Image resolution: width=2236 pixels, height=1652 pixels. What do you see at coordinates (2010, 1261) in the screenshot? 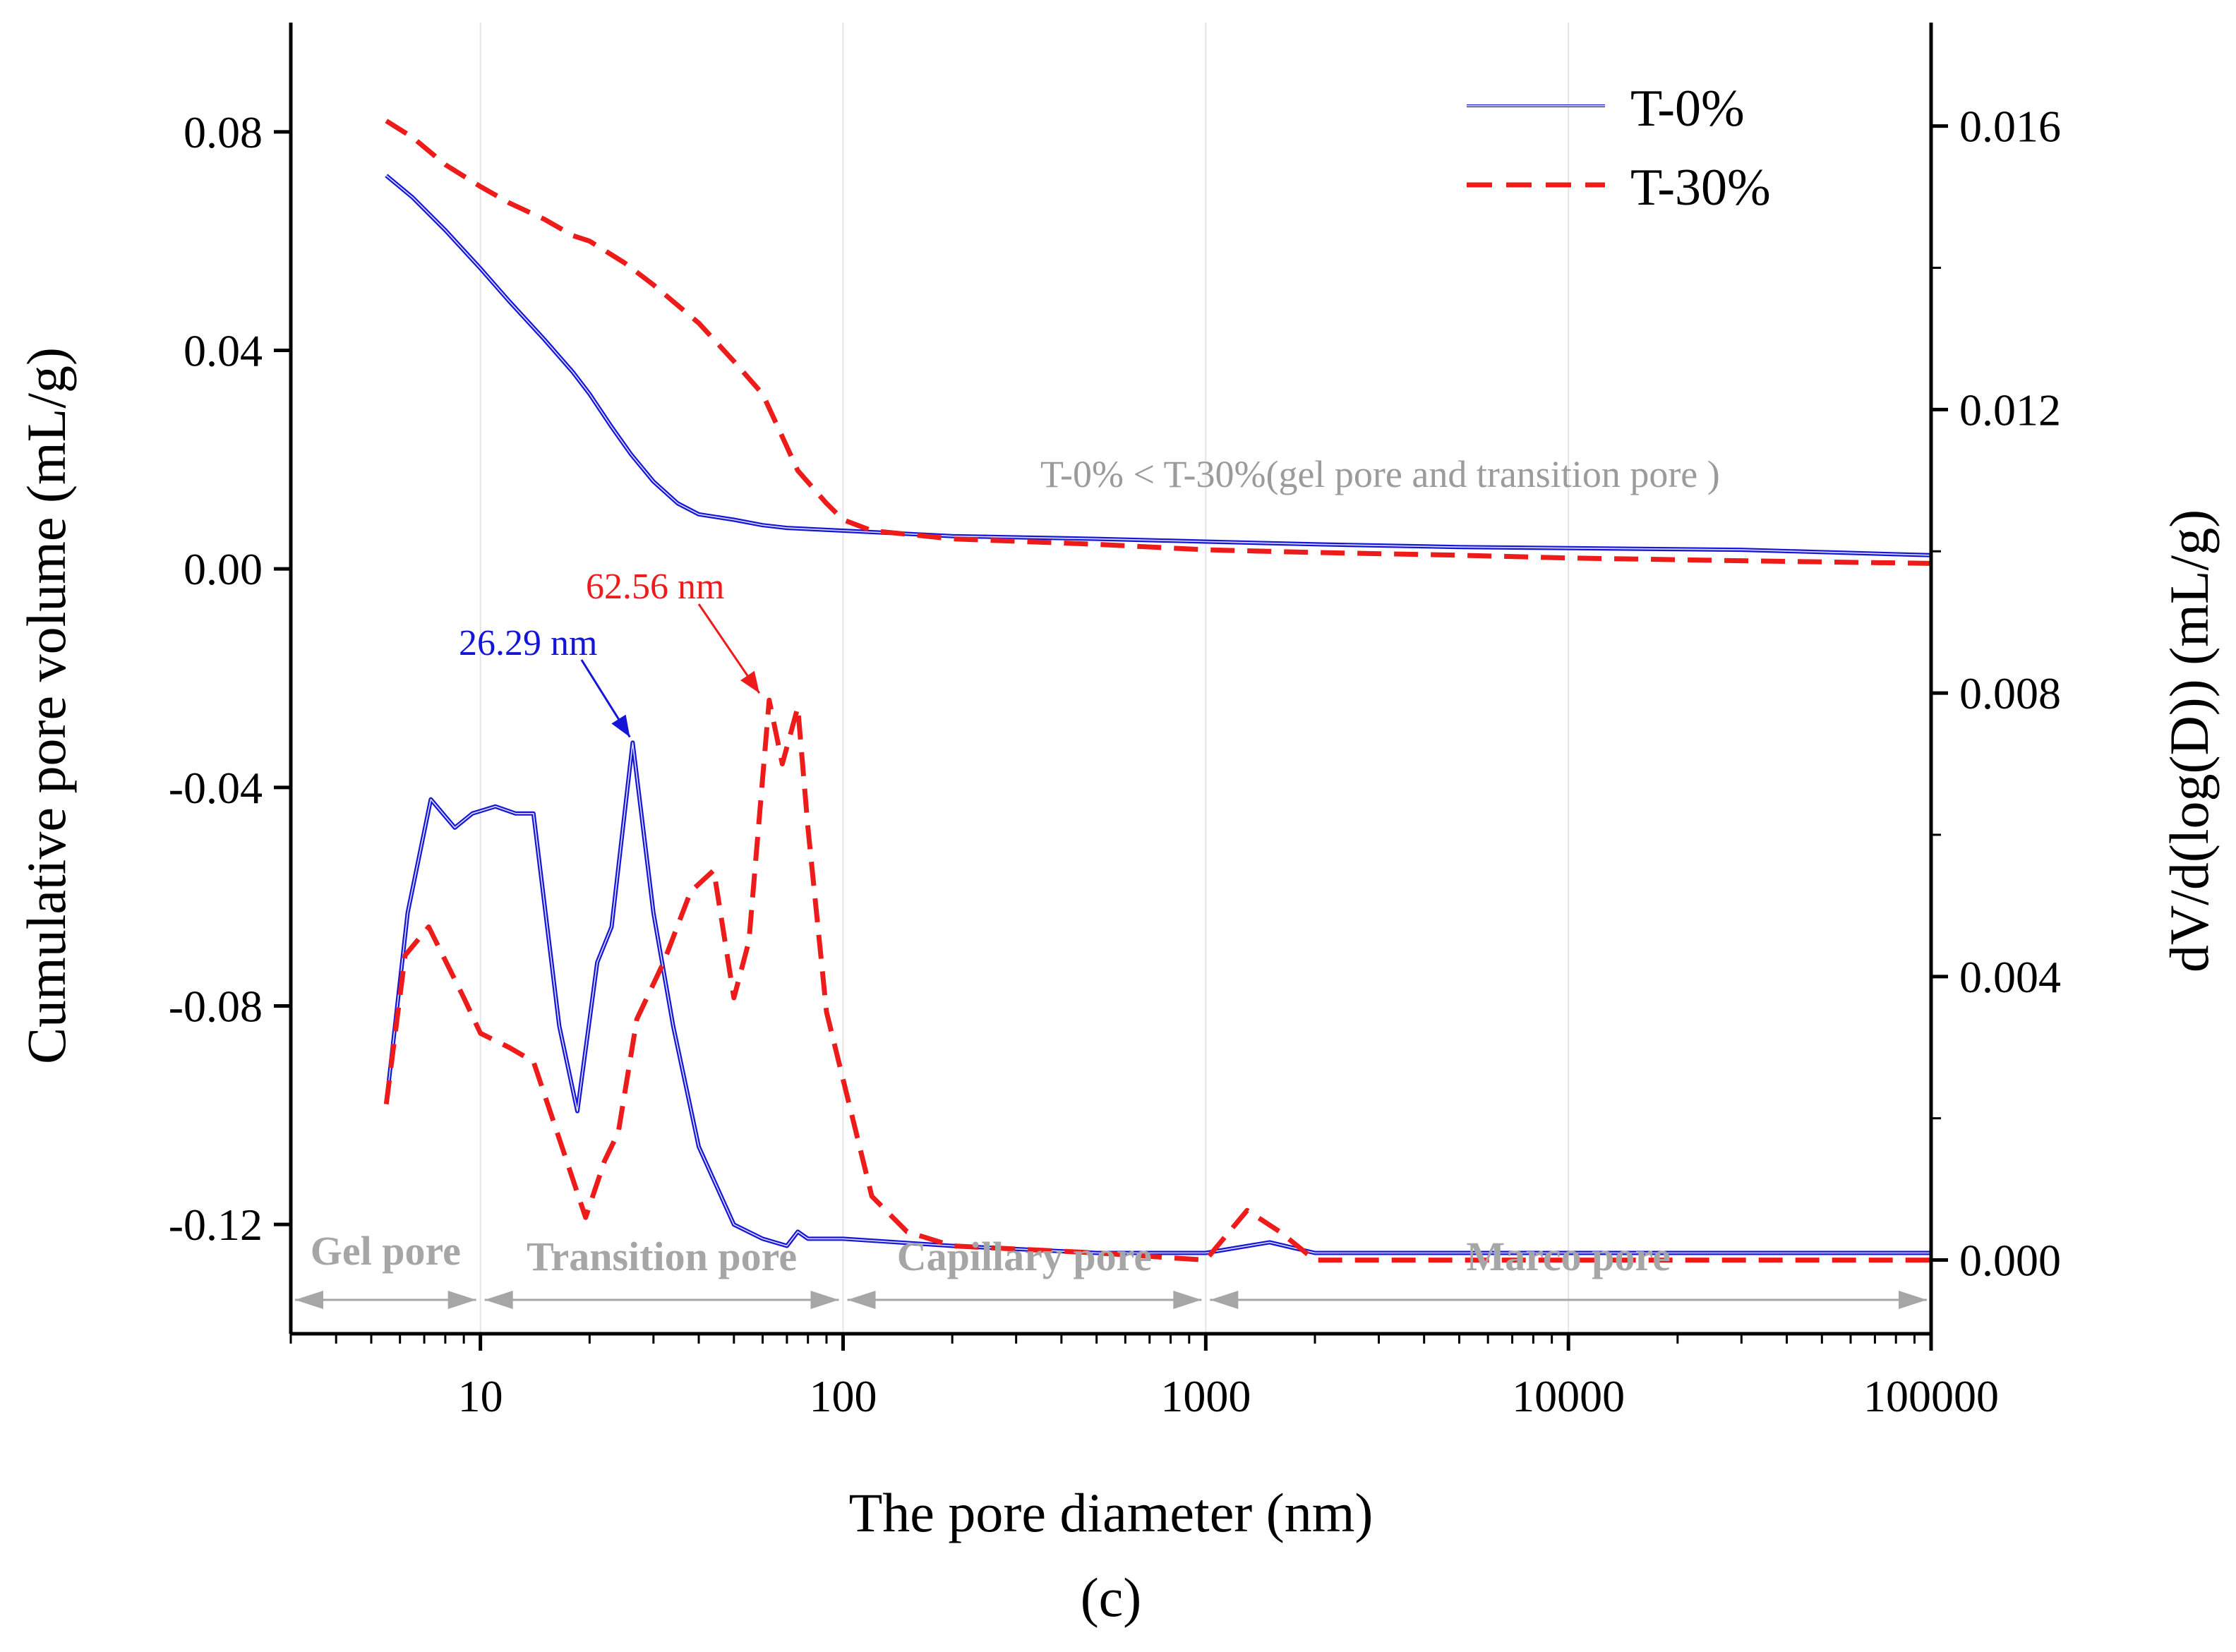
I see `y-right-tick-label-4: 0.000` at bounding box center [2010, 1261].